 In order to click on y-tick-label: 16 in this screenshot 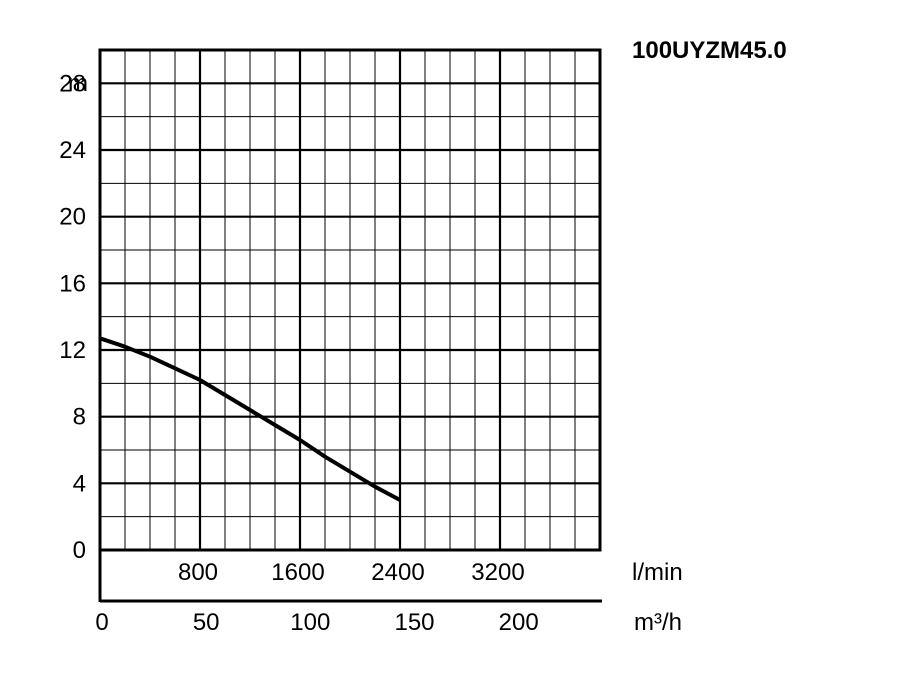, I will do `click(72, 283)`.